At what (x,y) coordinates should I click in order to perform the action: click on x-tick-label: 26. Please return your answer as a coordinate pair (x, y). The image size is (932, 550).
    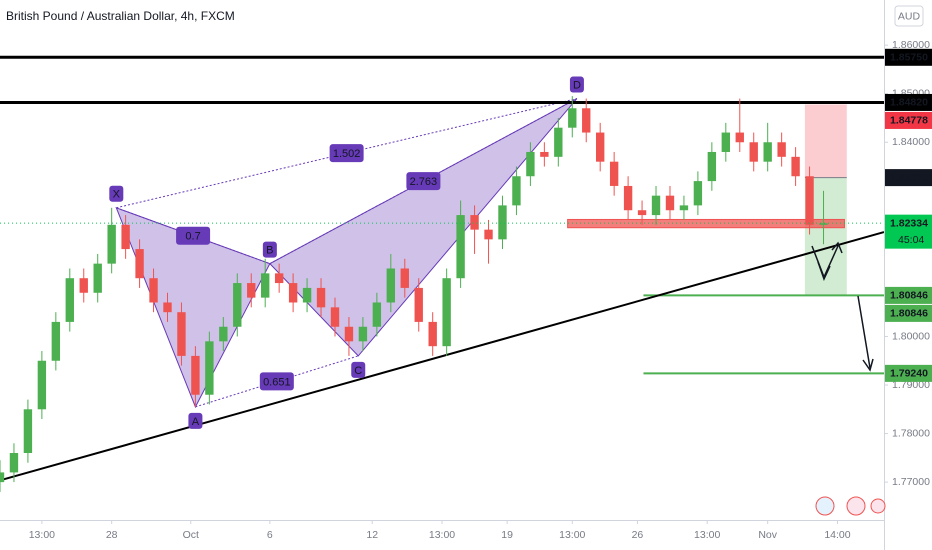
    Looking at the image, I should click on (638, 535).